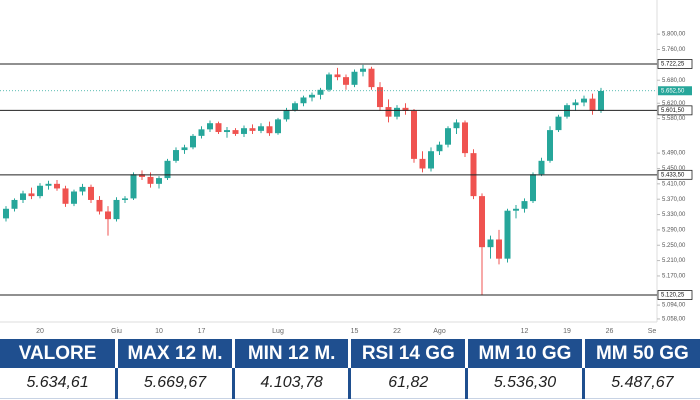 This screenshot has height=400, width=700. Describe the element at coordinates (641, 353) in the screenshot. I see `header-cell: MM 50 GG` at that location.